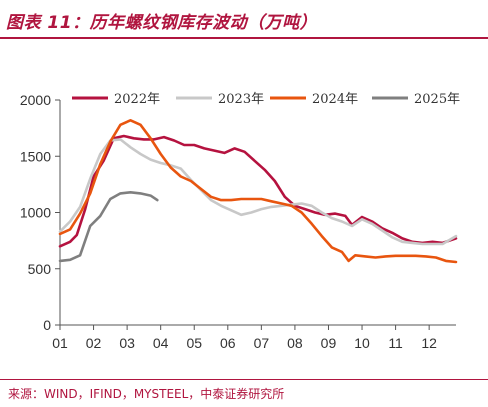 The height and width of the screenshot is (407, 488). What do you see at coordinates (241, 99) in the screenshot?
I see `legend-label: 2023年` at bounding box center [241, 99].